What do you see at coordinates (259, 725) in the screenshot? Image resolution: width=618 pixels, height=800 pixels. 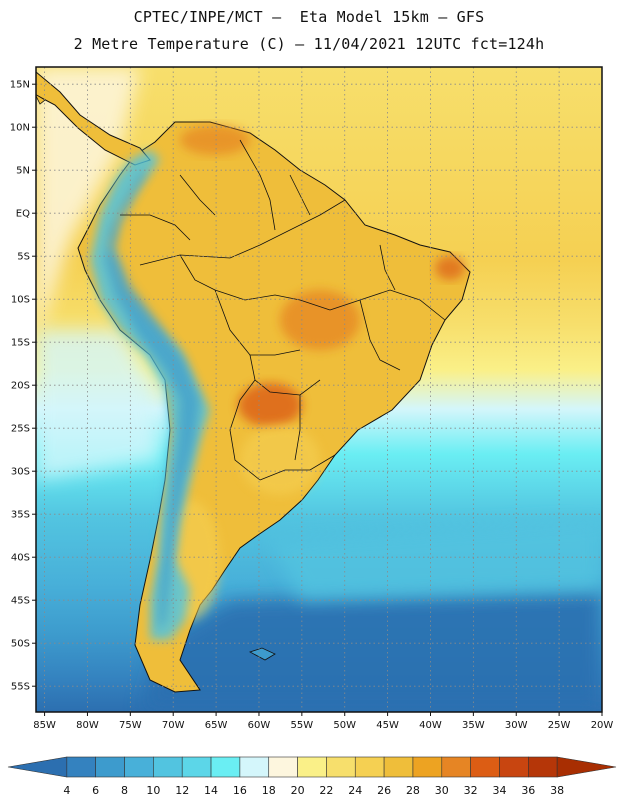 I see `lon-tick-label: 60W` at bounding box center [259, 725].